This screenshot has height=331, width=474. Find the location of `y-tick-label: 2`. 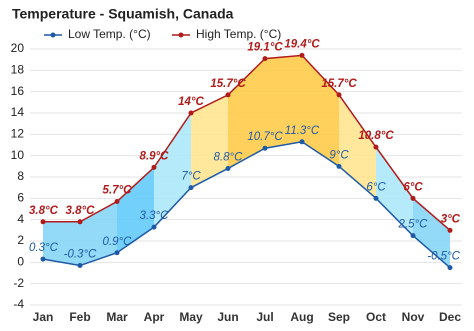

y-tick-label: 2 is located at coordinates (20, 240).